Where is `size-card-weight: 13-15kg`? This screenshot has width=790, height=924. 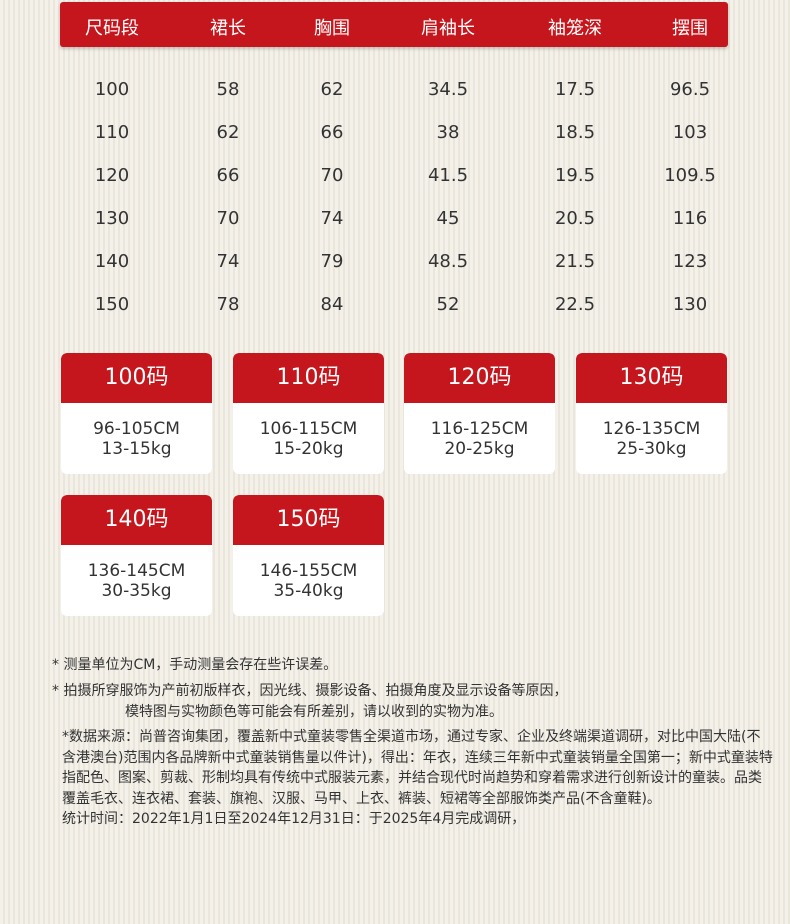
size-card-weight: 13-15kg is located at coordinates (136, 449).